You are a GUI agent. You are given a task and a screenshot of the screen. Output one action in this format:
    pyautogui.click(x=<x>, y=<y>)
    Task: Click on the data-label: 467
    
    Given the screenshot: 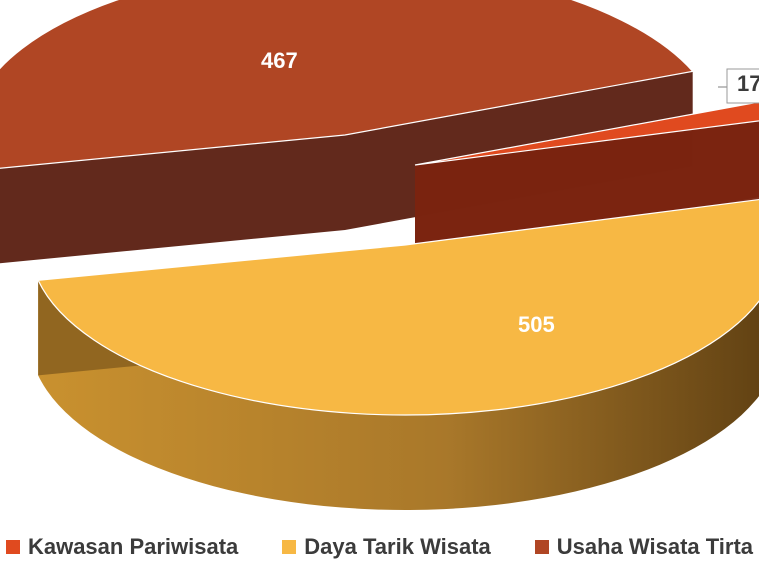 What is the action you would take?
    pyautogui.click(x=279, y=60)
    